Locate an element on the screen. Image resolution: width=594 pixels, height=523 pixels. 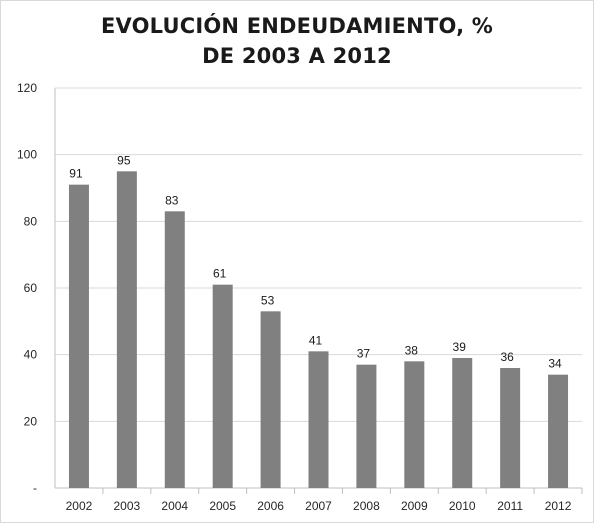
data-label-2003: 95 is located at coordinates (124, 160).